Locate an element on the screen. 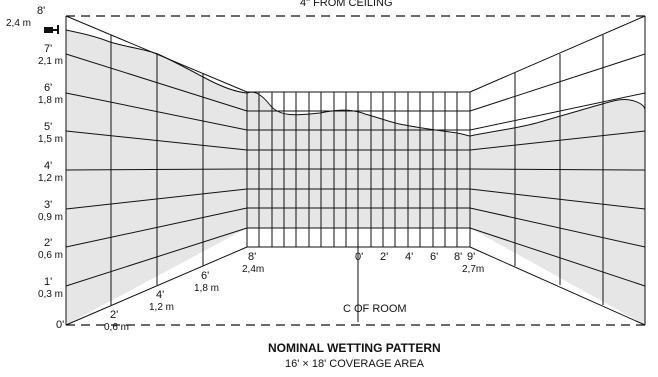 This screenshot has width=658, height=377. floor-label-2ft: 2' is located at coordinates (114, 315).